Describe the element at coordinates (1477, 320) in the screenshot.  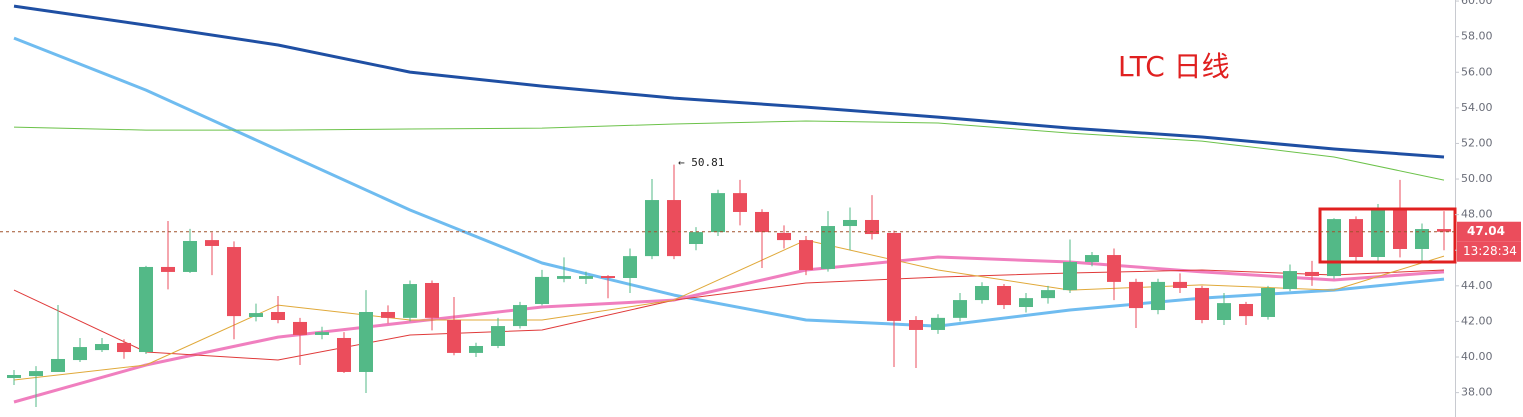
I see `y-tick-label: 42.00` at that location.